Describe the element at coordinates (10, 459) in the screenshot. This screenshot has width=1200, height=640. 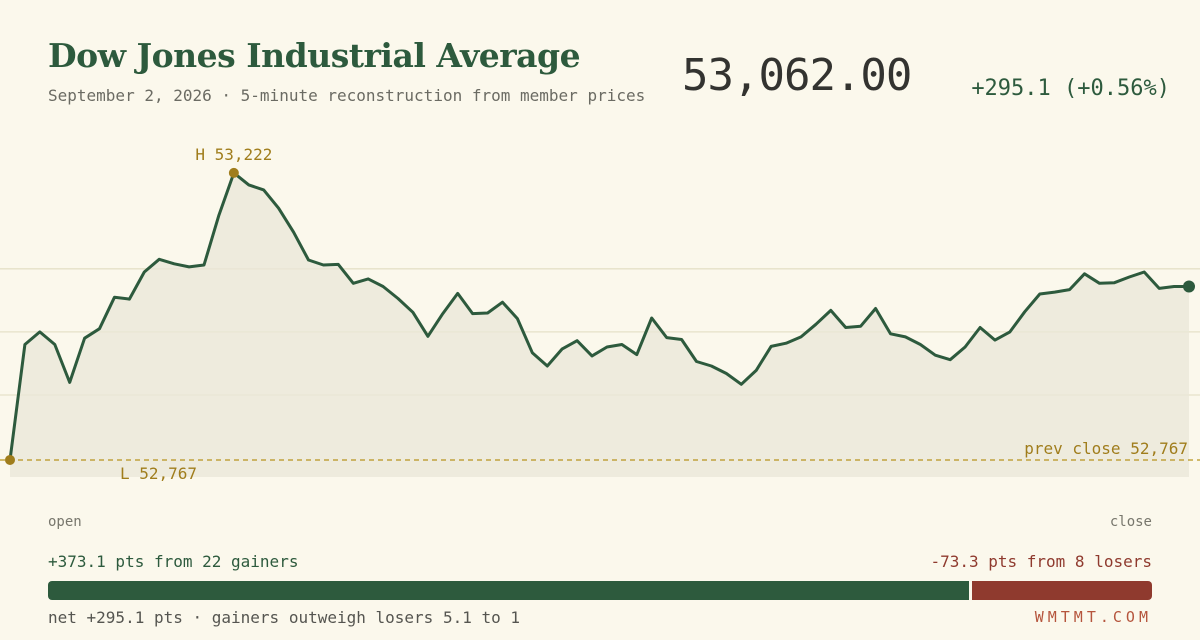
I see `low-marker` at that location.